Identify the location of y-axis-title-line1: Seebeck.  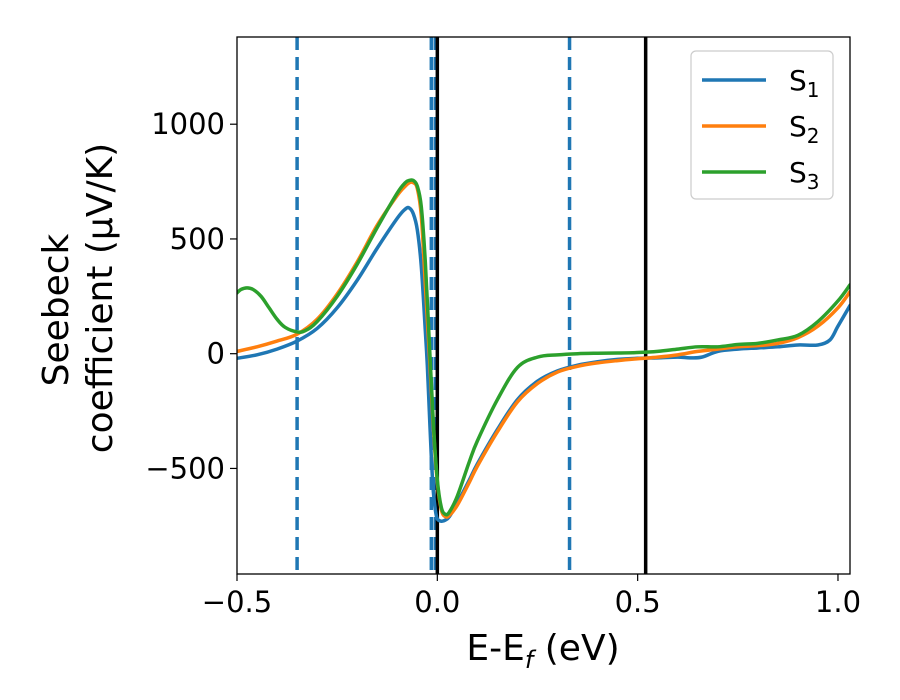
(56, 309).